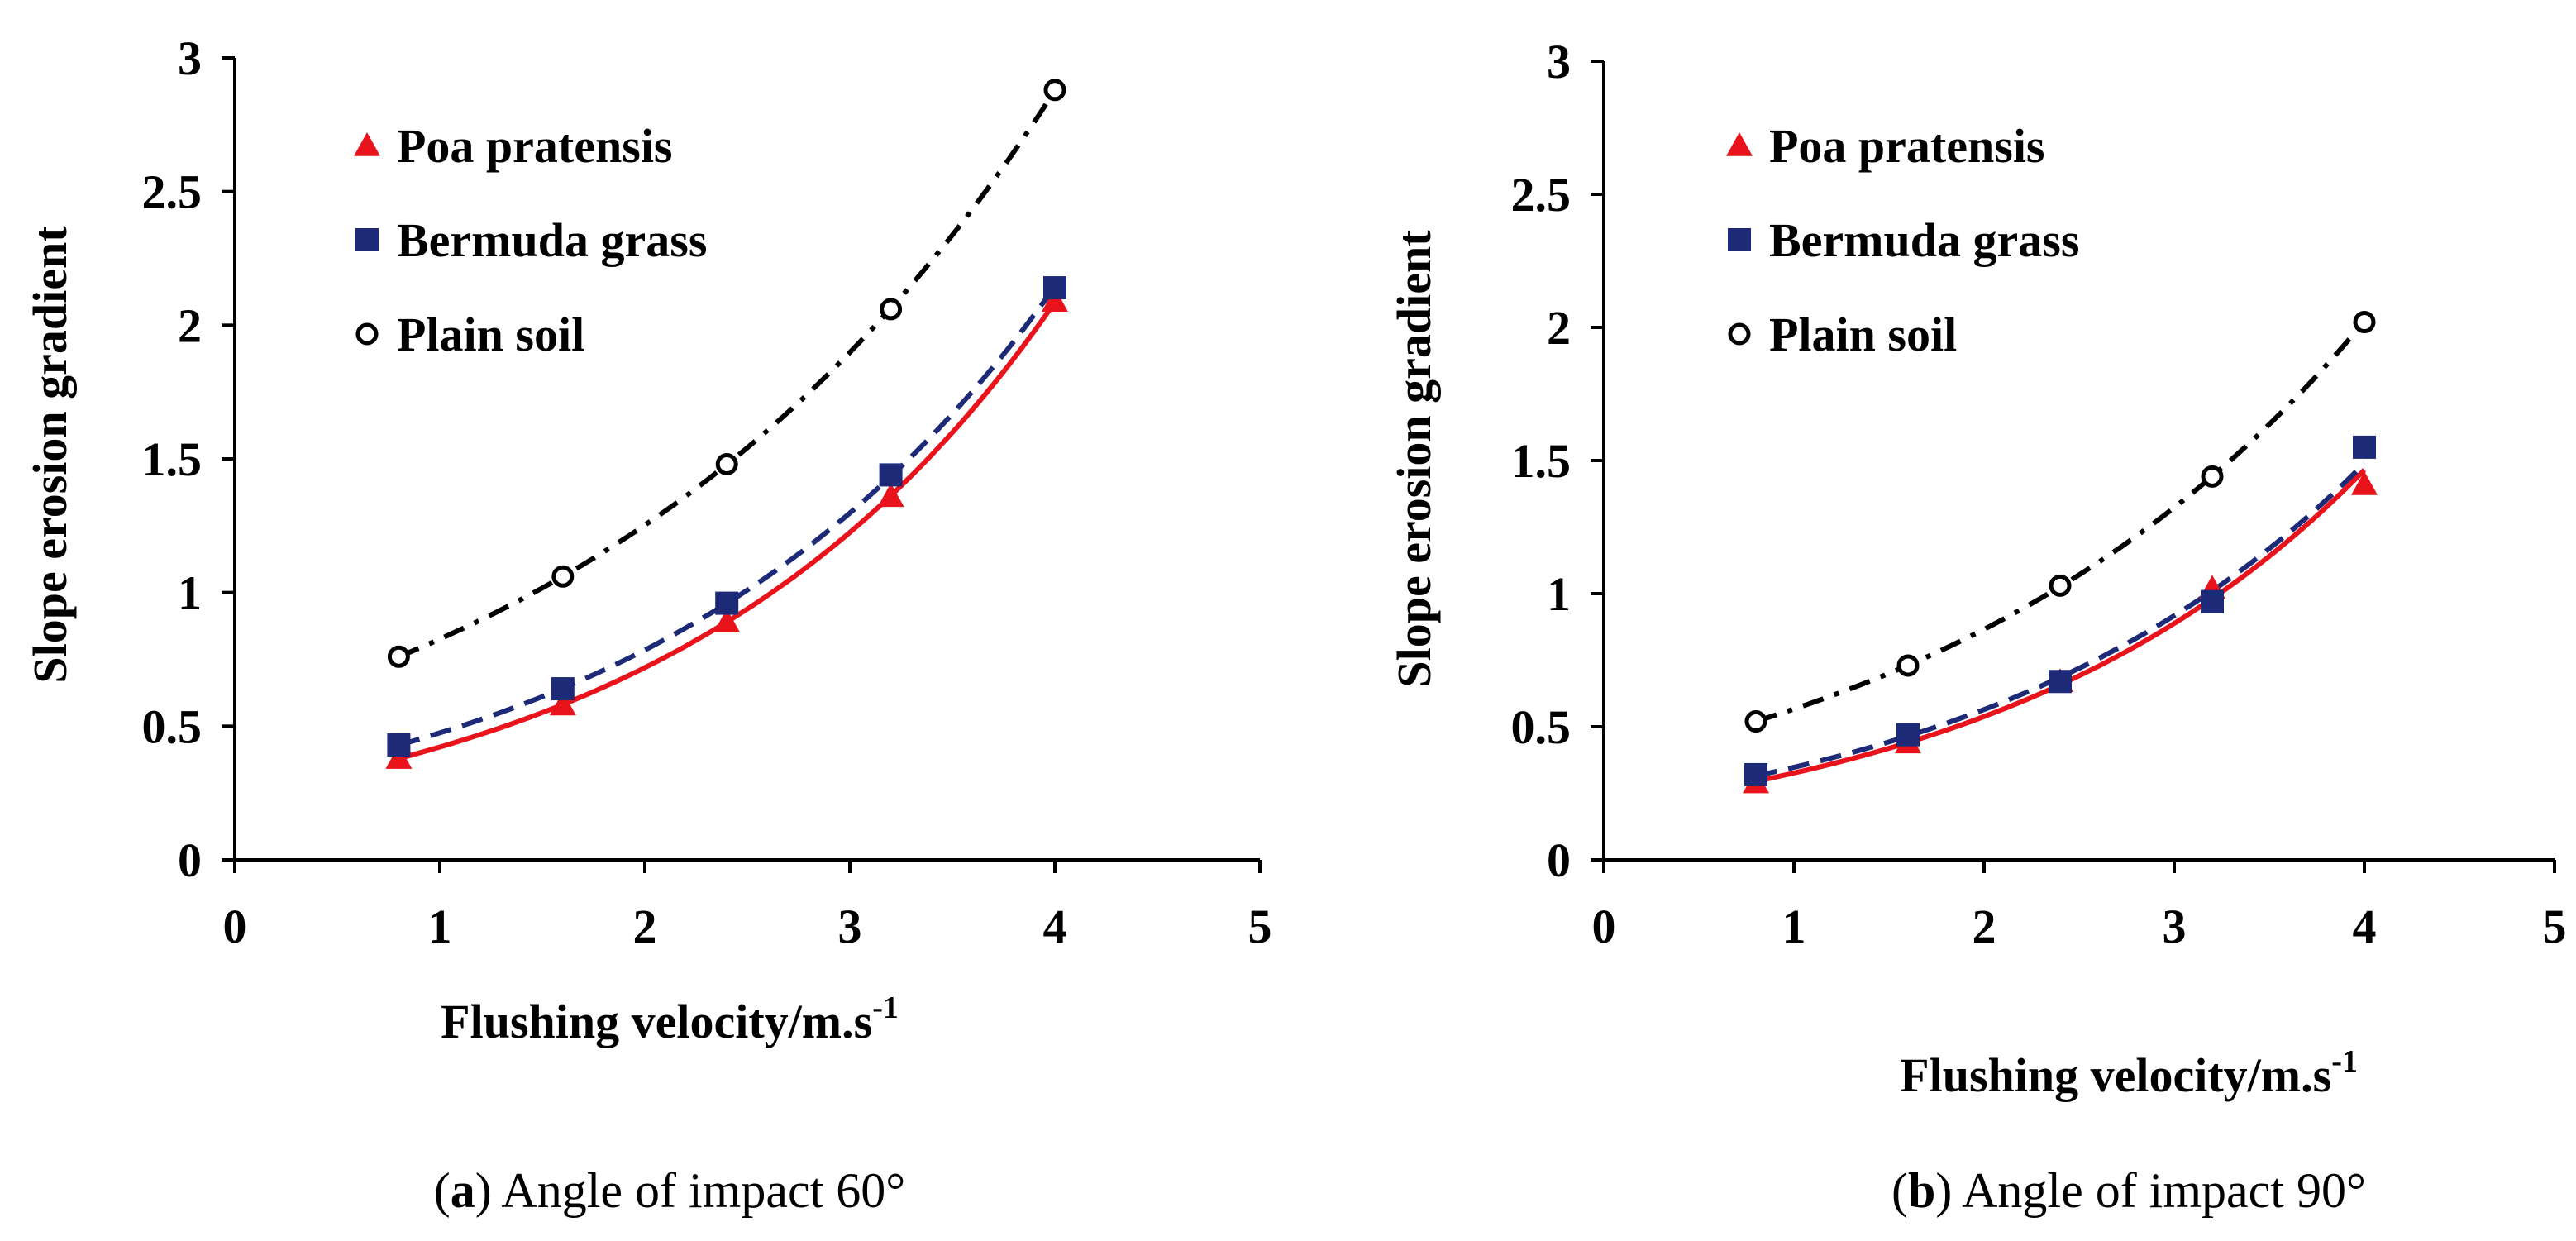 The width and height of the screenshot is (2576, 1241). I want to click on x-tick-label-b: 1, so click(1794, 926).